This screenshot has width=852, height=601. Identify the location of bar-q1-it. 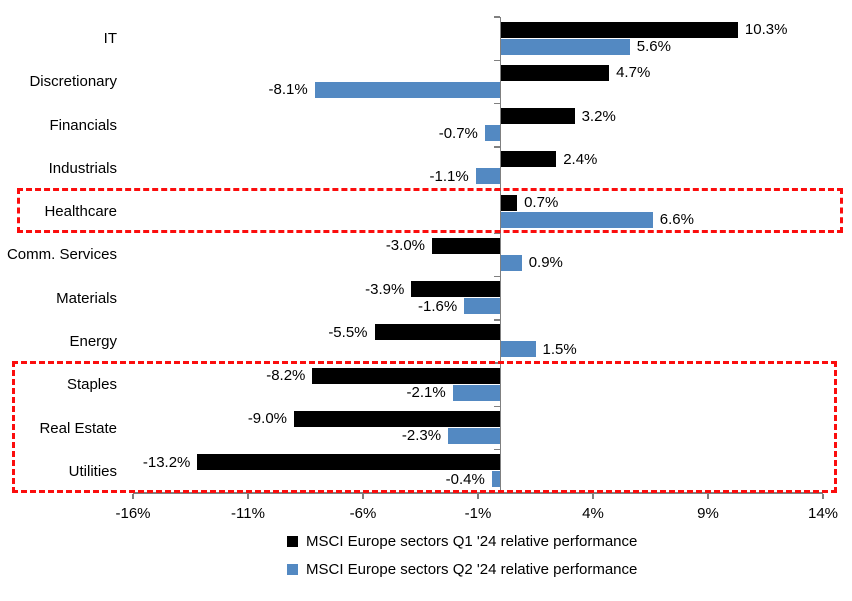
(619, 29).